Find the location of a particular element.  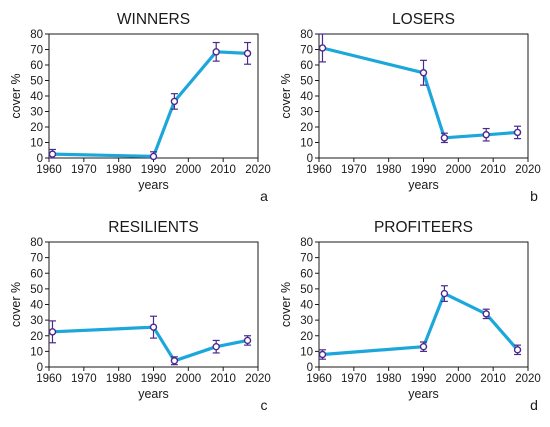

panel-title: WINNERS is located at coordinates (153, 19).